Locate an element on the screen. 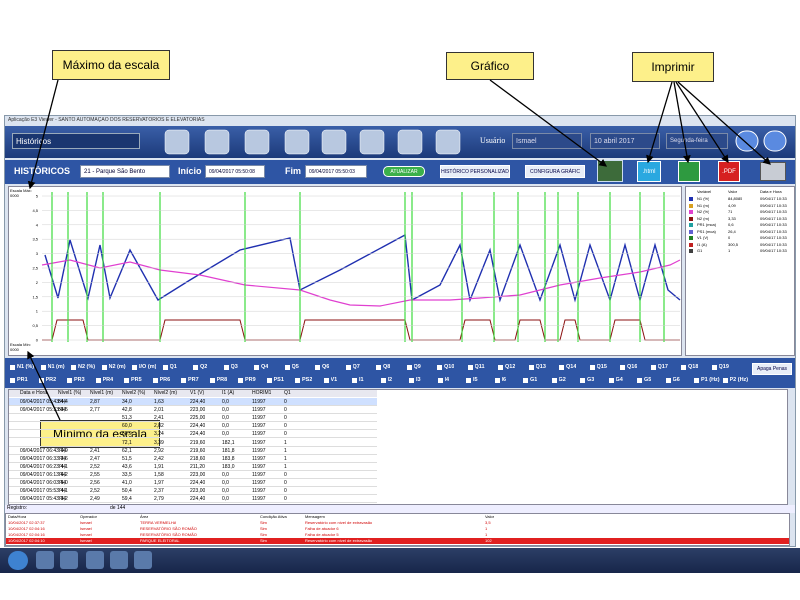 The image size is (800, 600). table-cell: 83,5 is located at coordinates (63, 410).